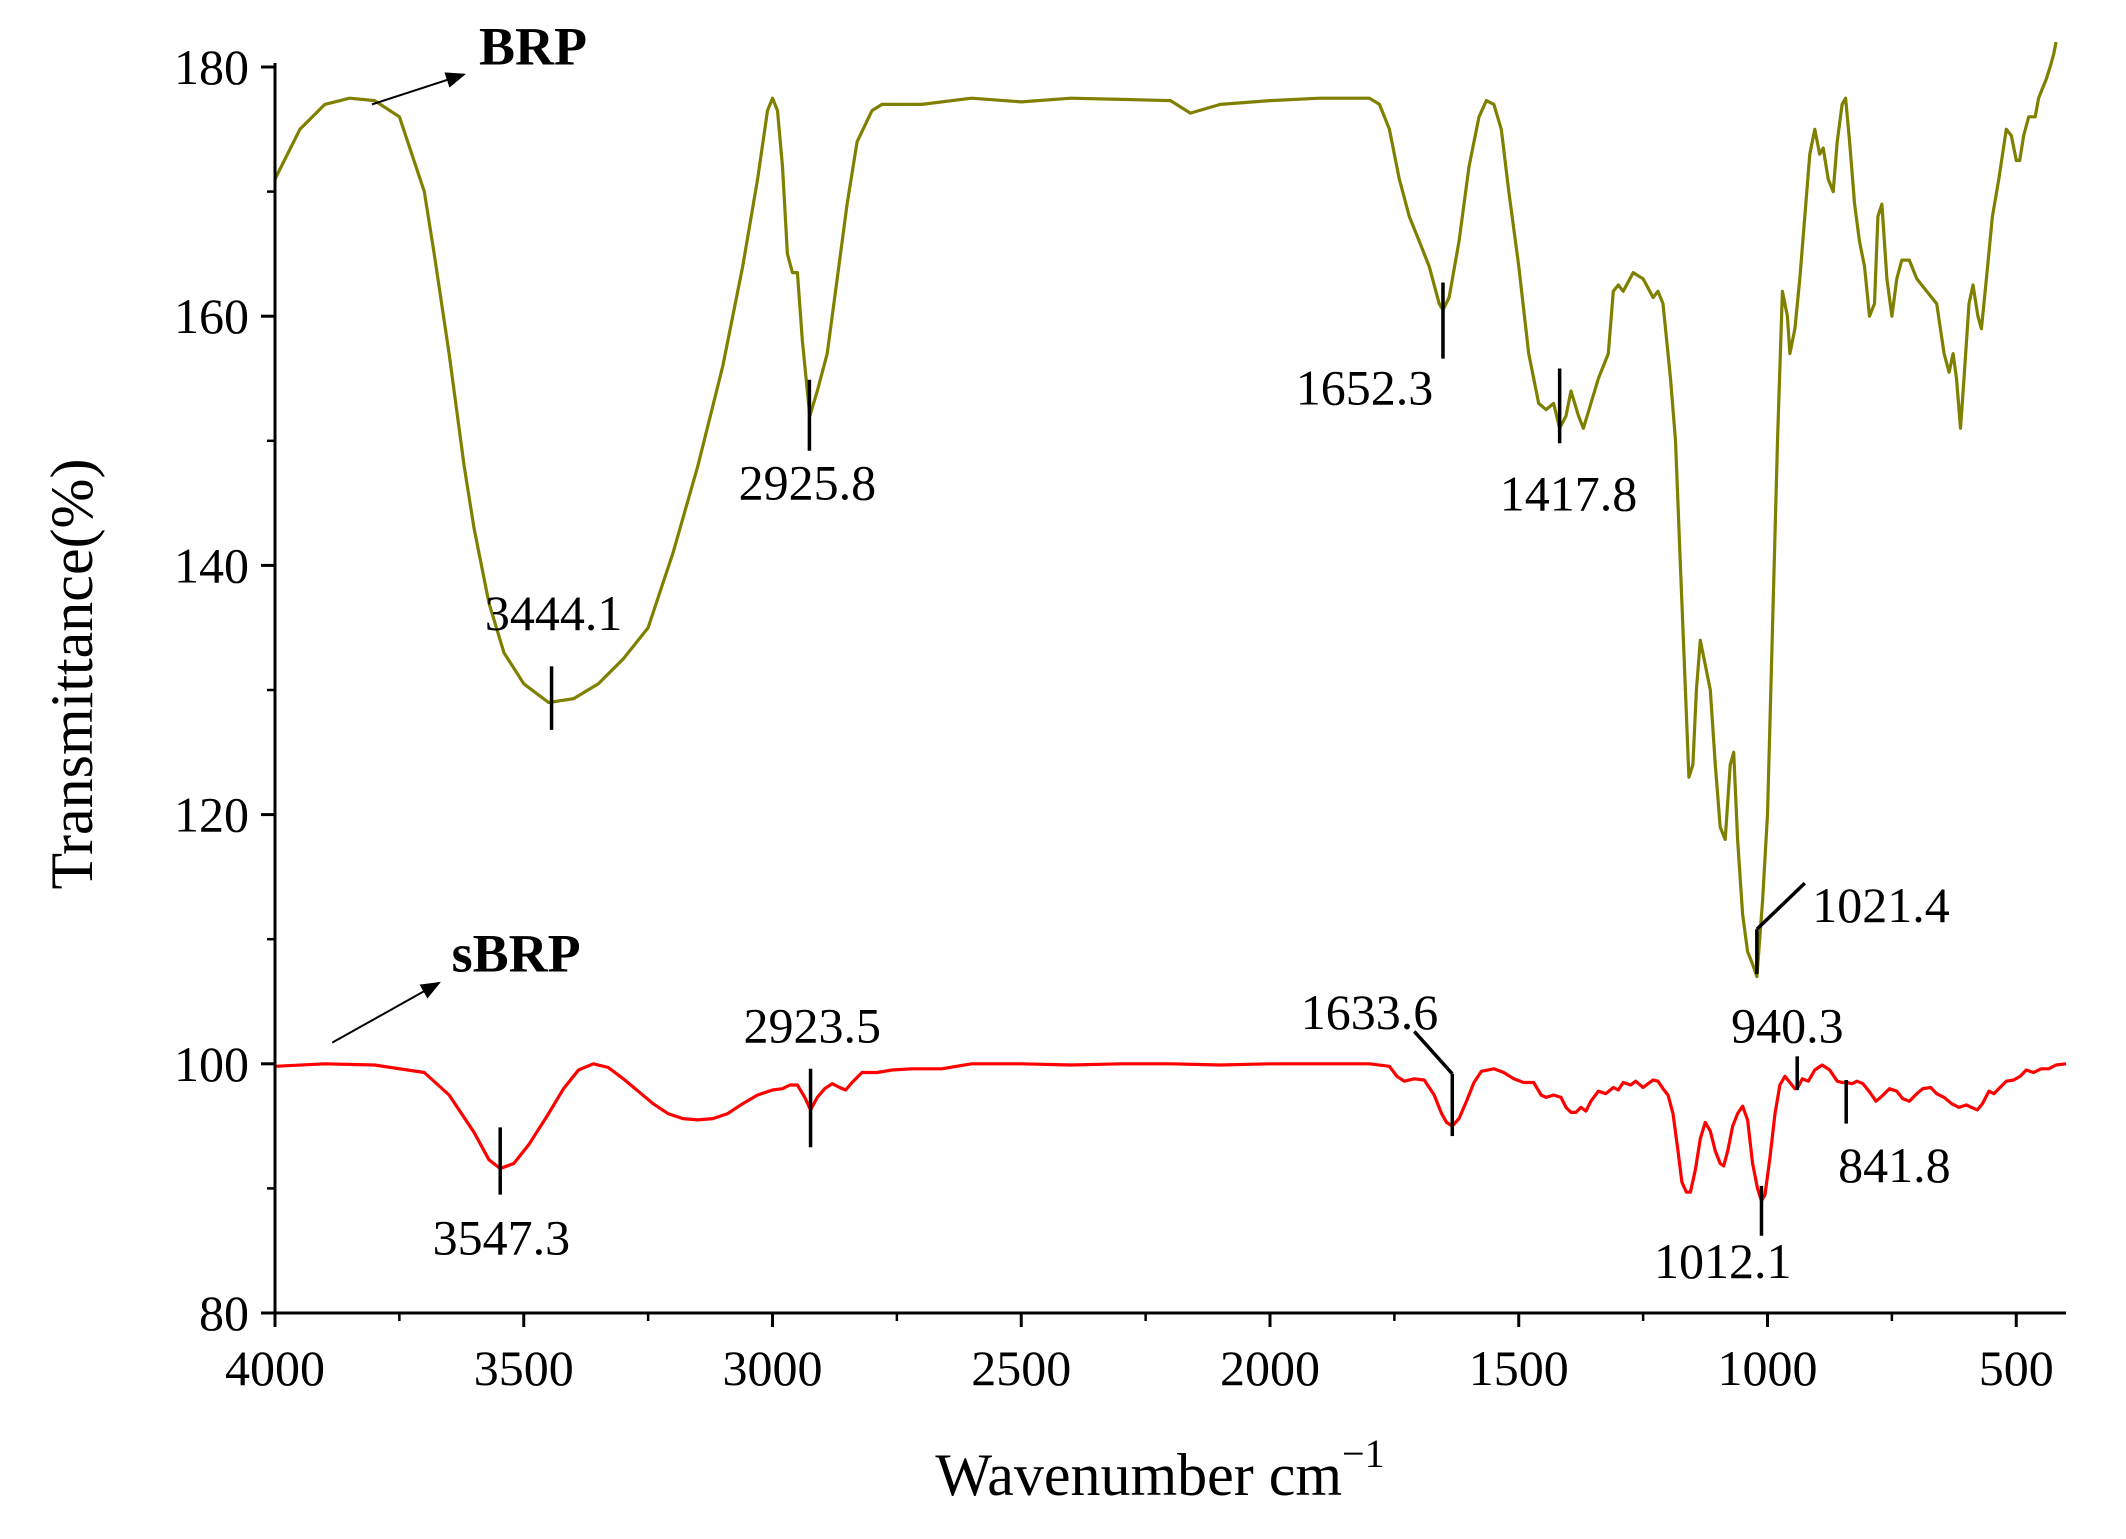 This screenshot has height=1539, width=2126. Describe the element at coordinates (808, 482) in the screenshot. I see `peak-label-2925.8: 2925.8` at that location.